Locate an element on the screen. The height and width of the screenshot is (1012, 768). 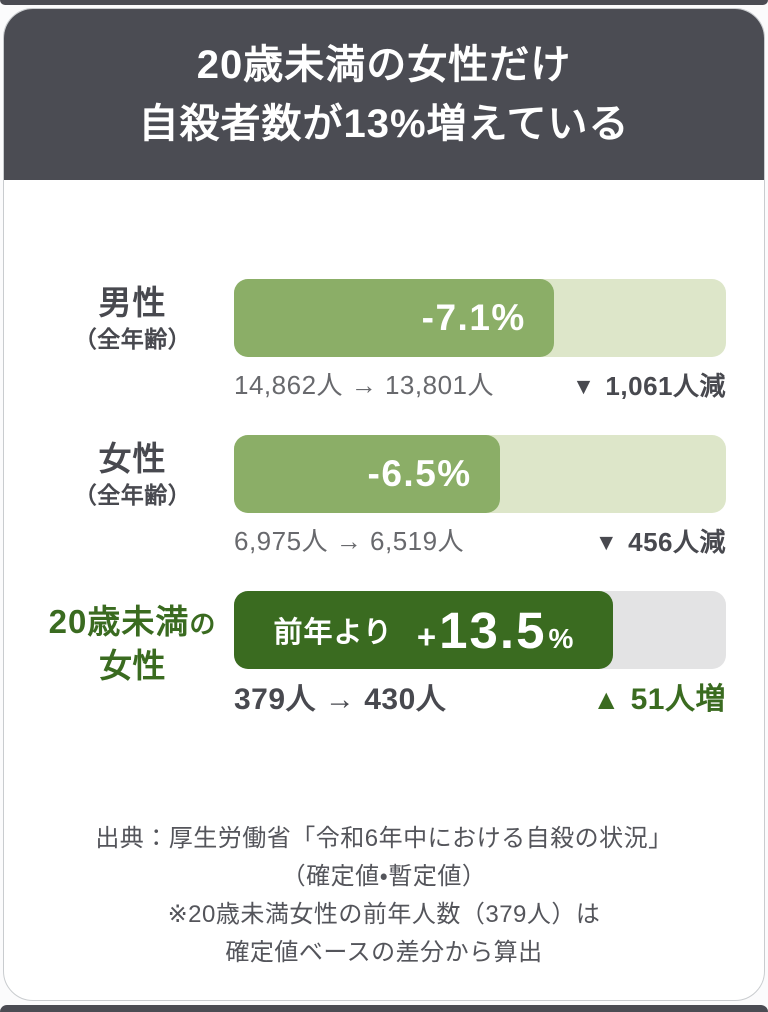
bar-track: -6.5% is located at coordinates (480, 474).